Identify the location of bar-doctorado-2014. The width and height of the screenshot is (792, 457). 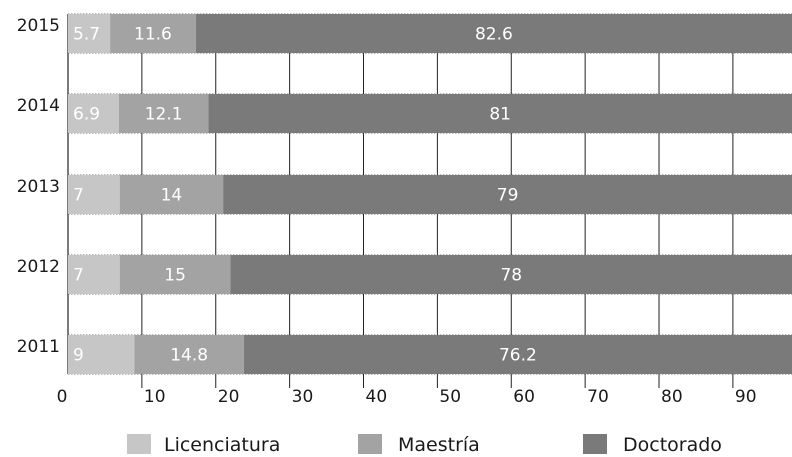
(500, 113).